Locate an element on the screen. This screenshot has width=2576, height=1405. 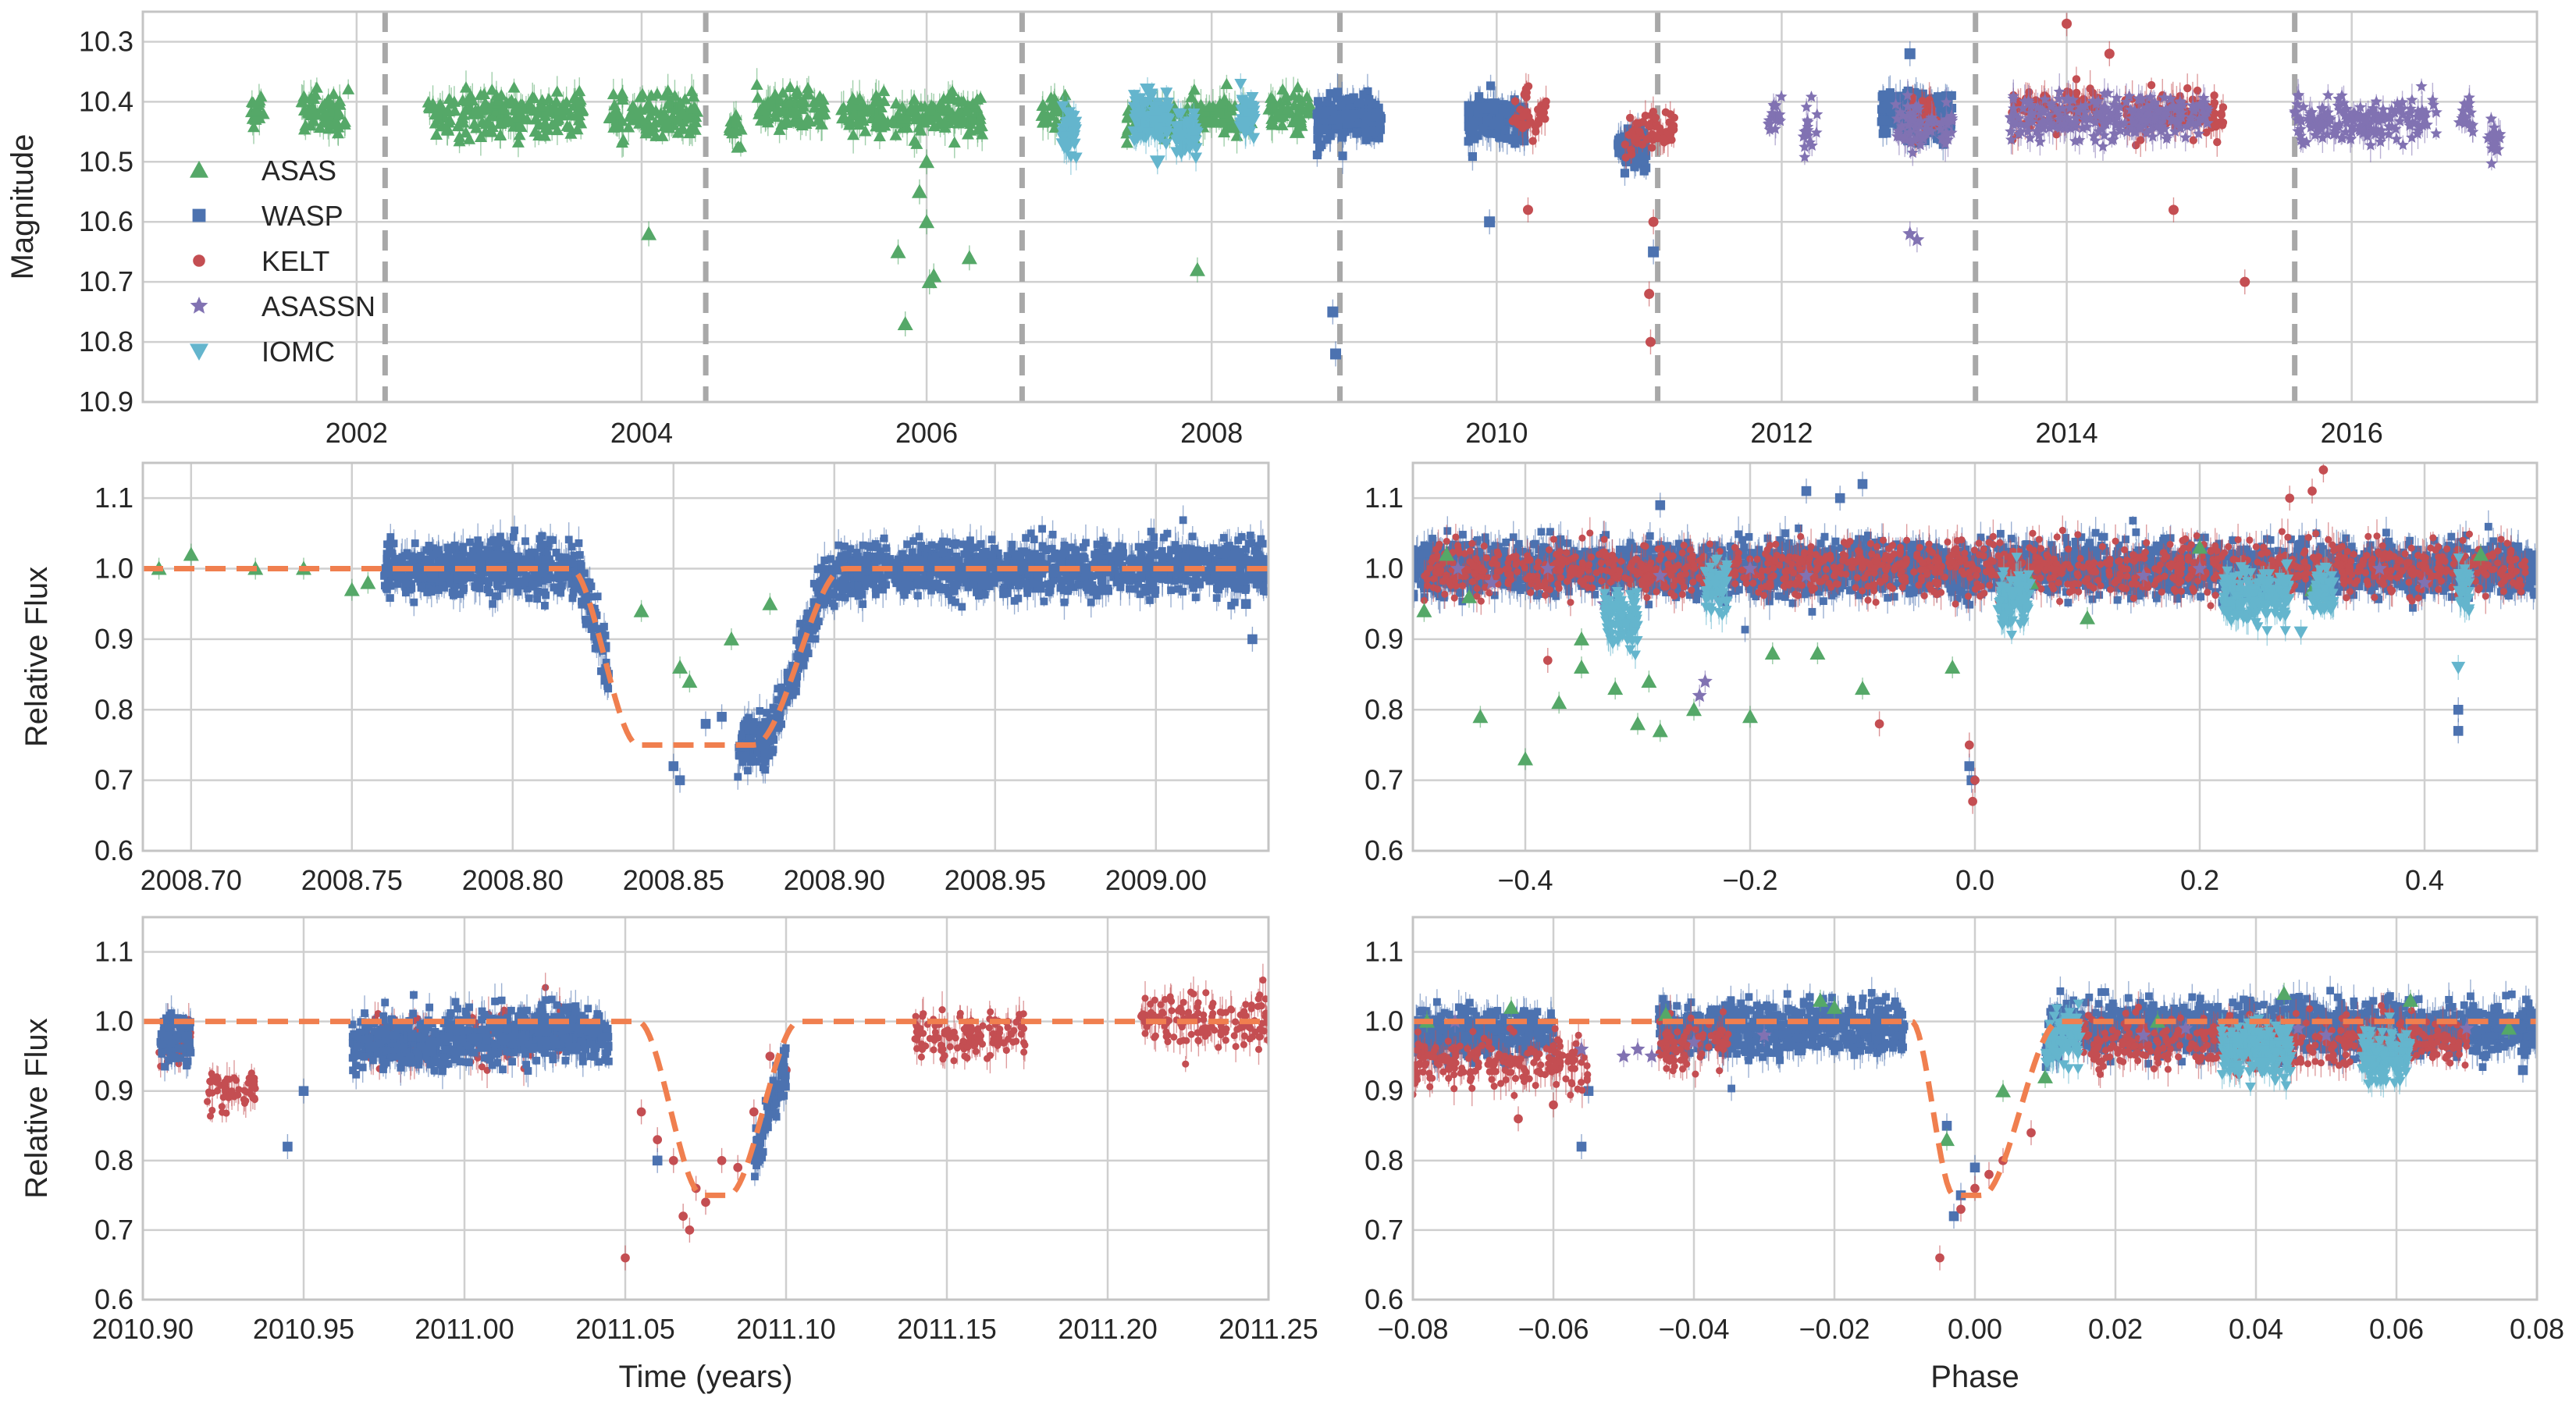
y-tick-label: 10.6 is located at coordinates (106, 221).